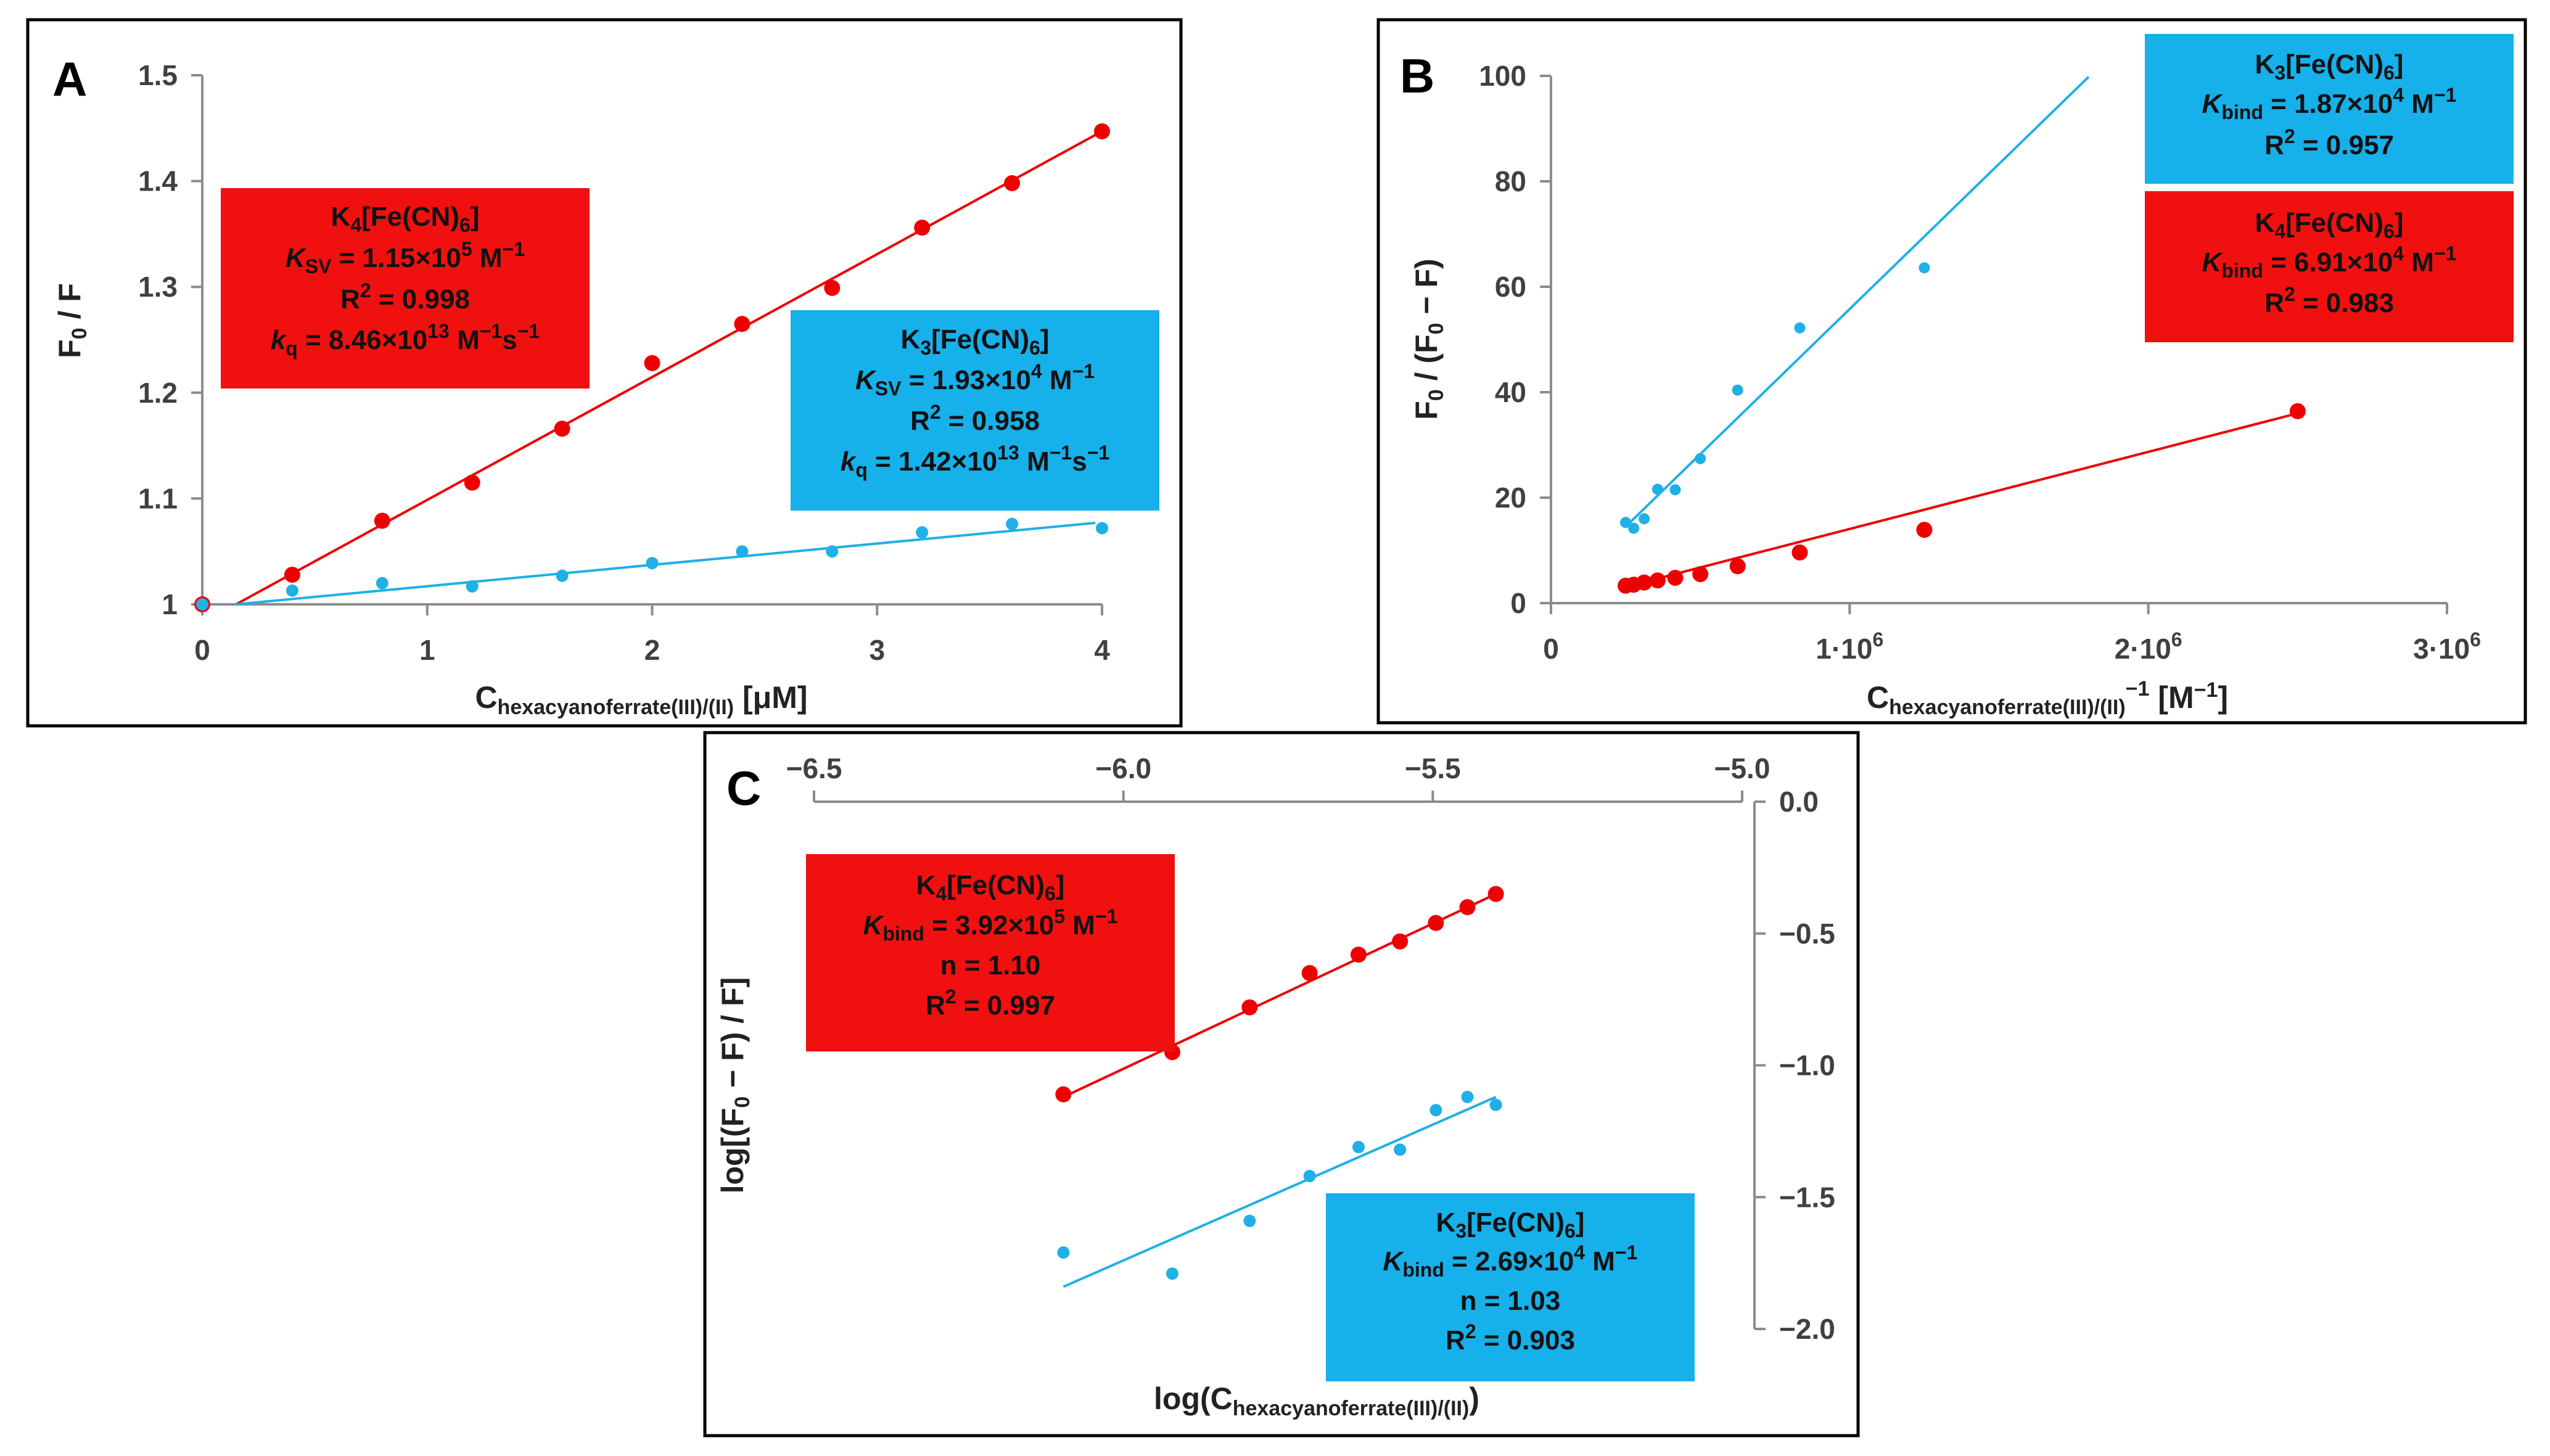 The height and width of the screenshot is (1456, 2550). Describe the element at coordinates (641, 699) in the screenshot. I see `panel-a-x-axis-title: Chexacyanoferrate(III)/(II) [μM]` at that location.